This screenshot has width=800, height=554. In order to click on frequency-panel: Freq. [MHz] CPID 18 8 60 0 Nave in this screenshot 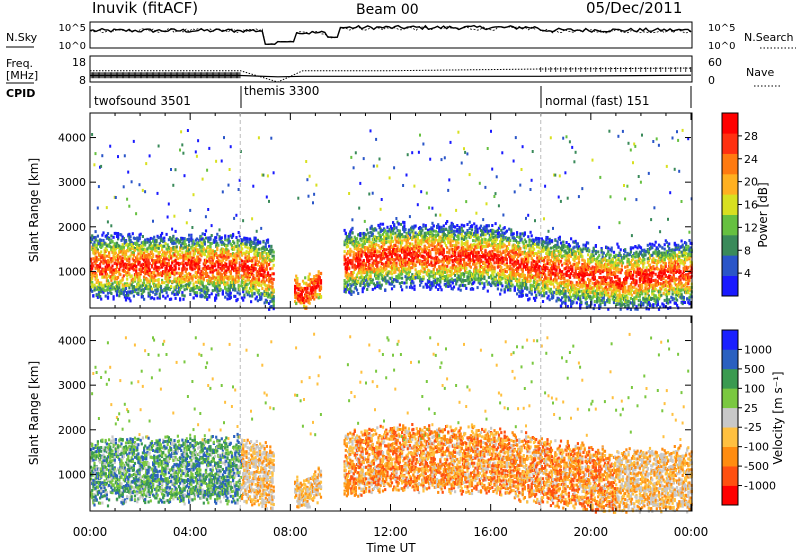, I will do `click(393, 77)`.